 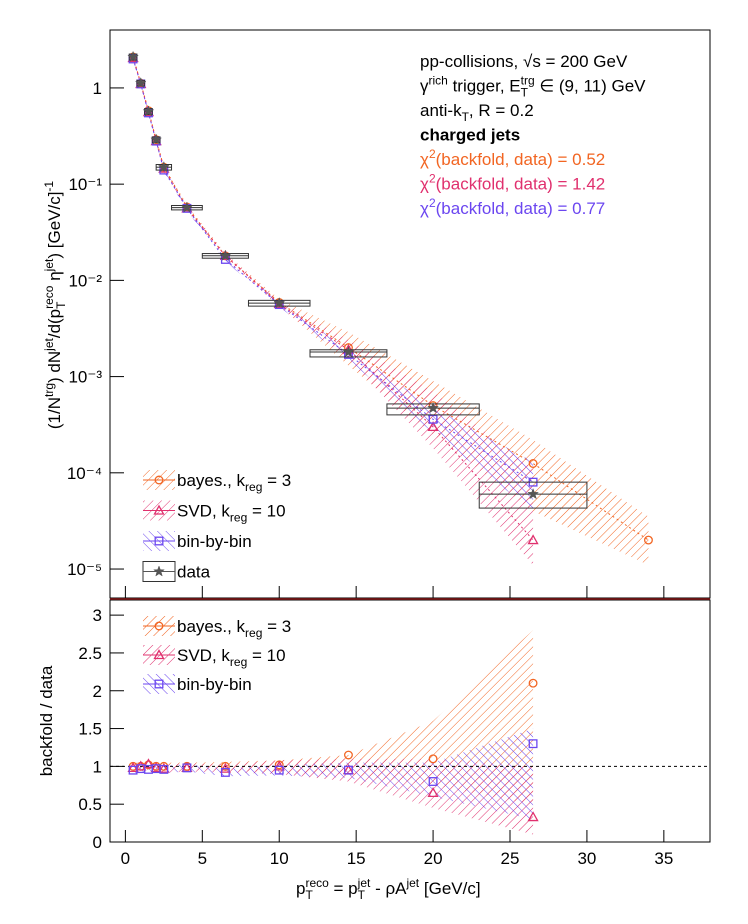 What do you see at coordinates (46, 720) in the screenshot?
I see `text-part: backfold / data` at bounding box center [46, 720].